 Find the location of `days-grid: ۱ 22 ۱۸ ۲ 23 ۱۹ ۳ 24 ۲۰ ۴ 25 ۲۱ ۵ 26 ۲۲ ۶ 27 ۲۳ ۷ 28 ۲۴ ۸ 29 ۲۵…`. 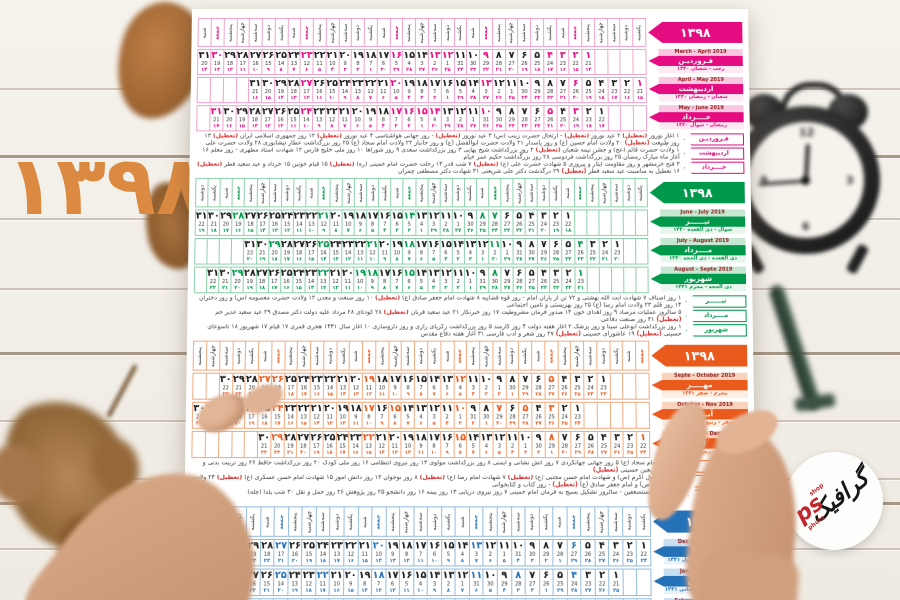

days-grid: ۱ 22 ۱۸ ۲ 23 ۱۹ ۳ 24 ۲۰ ۴ 25 ۲۱ ۵ 26 ۲۲ ۶ 27 ۲۳ ۷ 28 ۲۴ ۸ 29 ۲۵… is located at coordinates (421, 222).